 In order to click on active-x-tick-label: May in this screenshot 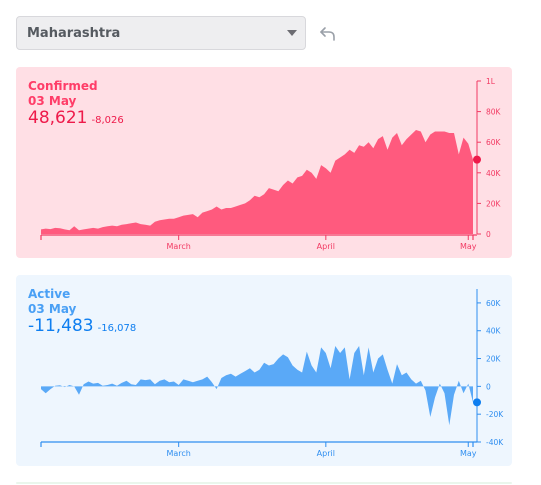, I will do `click(468, 453)`.